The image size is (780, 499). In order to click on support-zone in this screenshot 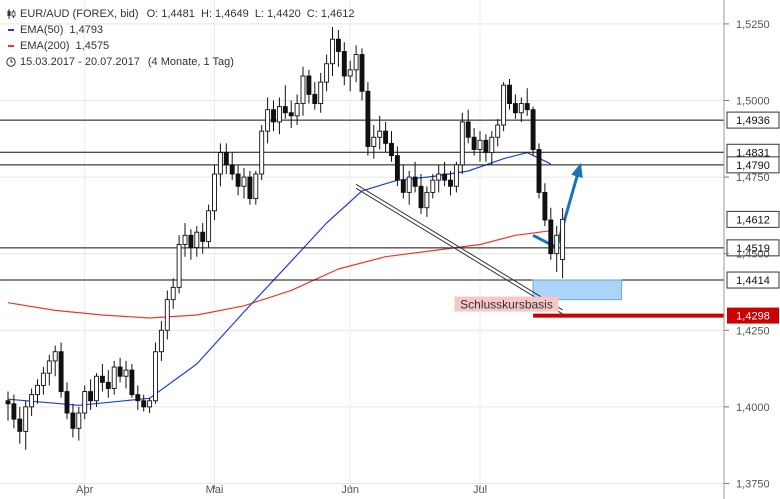, I will do `click(577, 290)`.